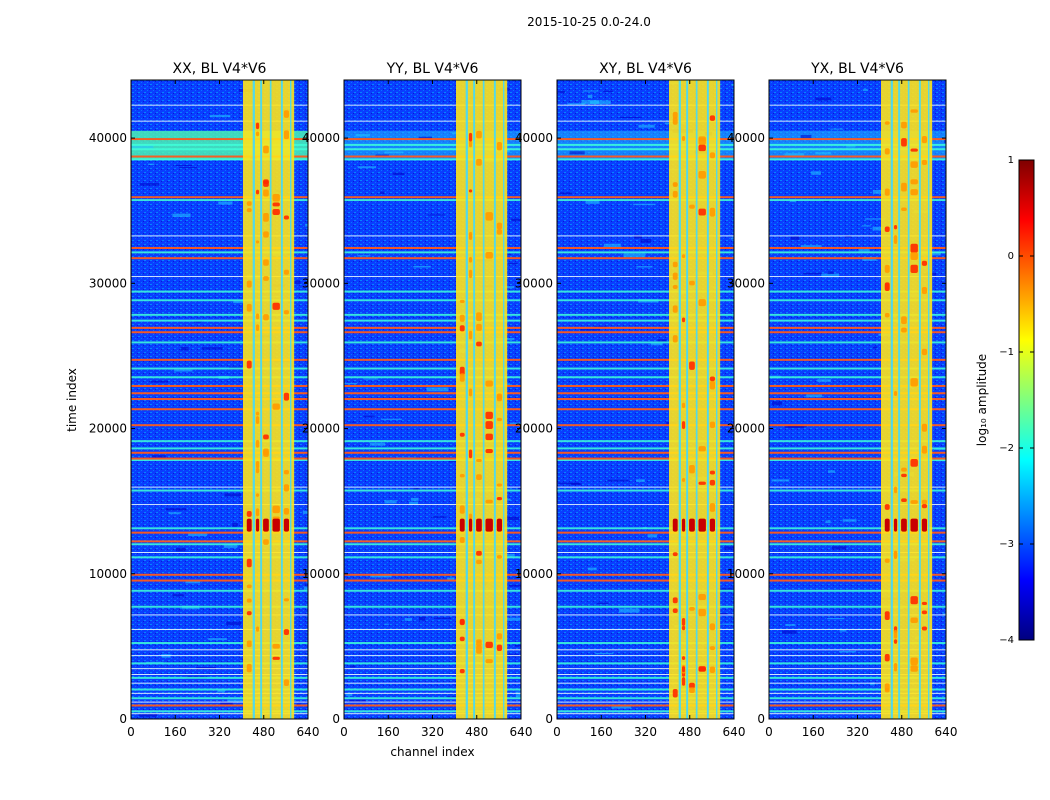 This screenshot has width=1050, height=800. Describe the element at coordinates (432, 69) in the screenshot. I see `panel-title: YY, BL V4*V6` at that location.